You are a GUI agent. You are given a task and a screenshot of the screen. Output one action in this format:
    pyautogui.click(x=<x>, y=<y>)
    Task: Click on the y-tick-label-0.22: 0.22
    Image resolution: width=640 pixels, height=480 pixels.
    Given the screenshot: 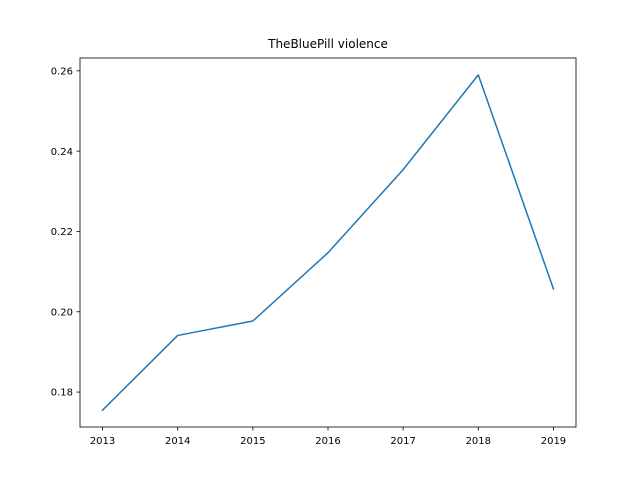 What is the action you would take?
    pyautogui.click(x=62, y=232)
    